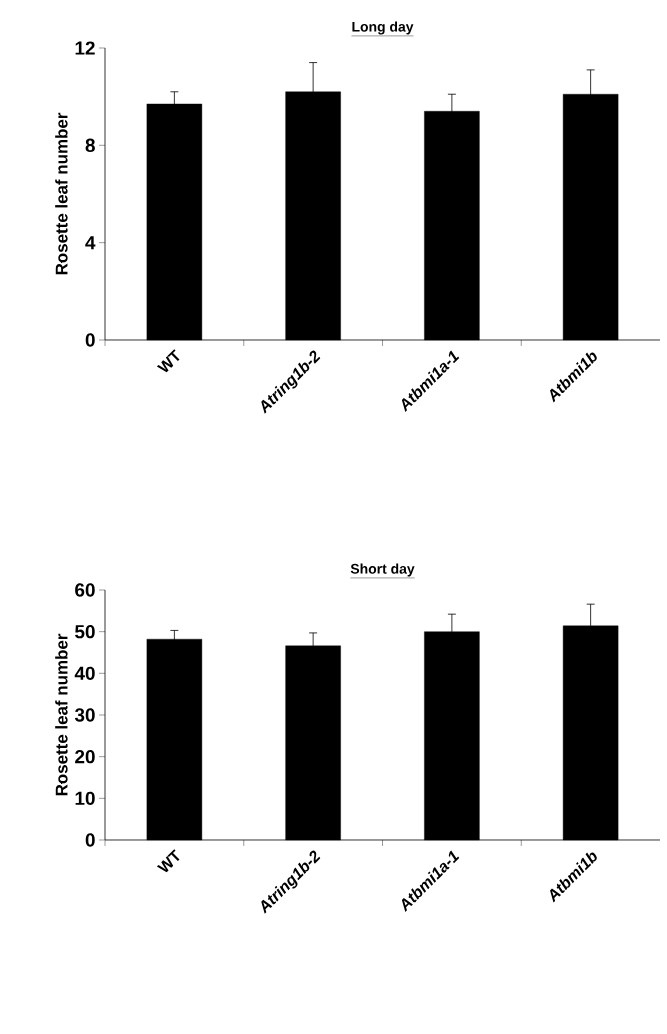 The height and width of the screenshot is (1034, 667). I want to click on y-tick-label: 30, so click(84, 715).